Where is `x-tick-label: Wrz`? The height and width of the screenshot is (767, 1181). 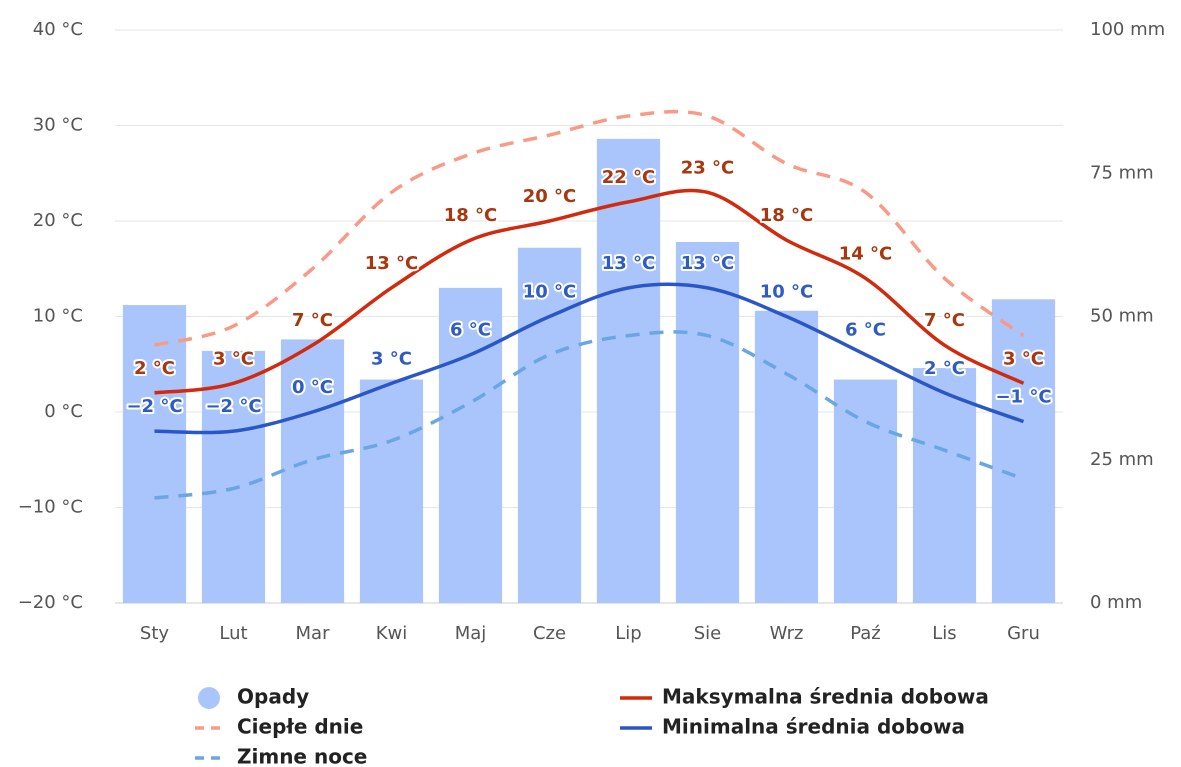 x-tick-label: Wrz is located at coordinates (787, 633).